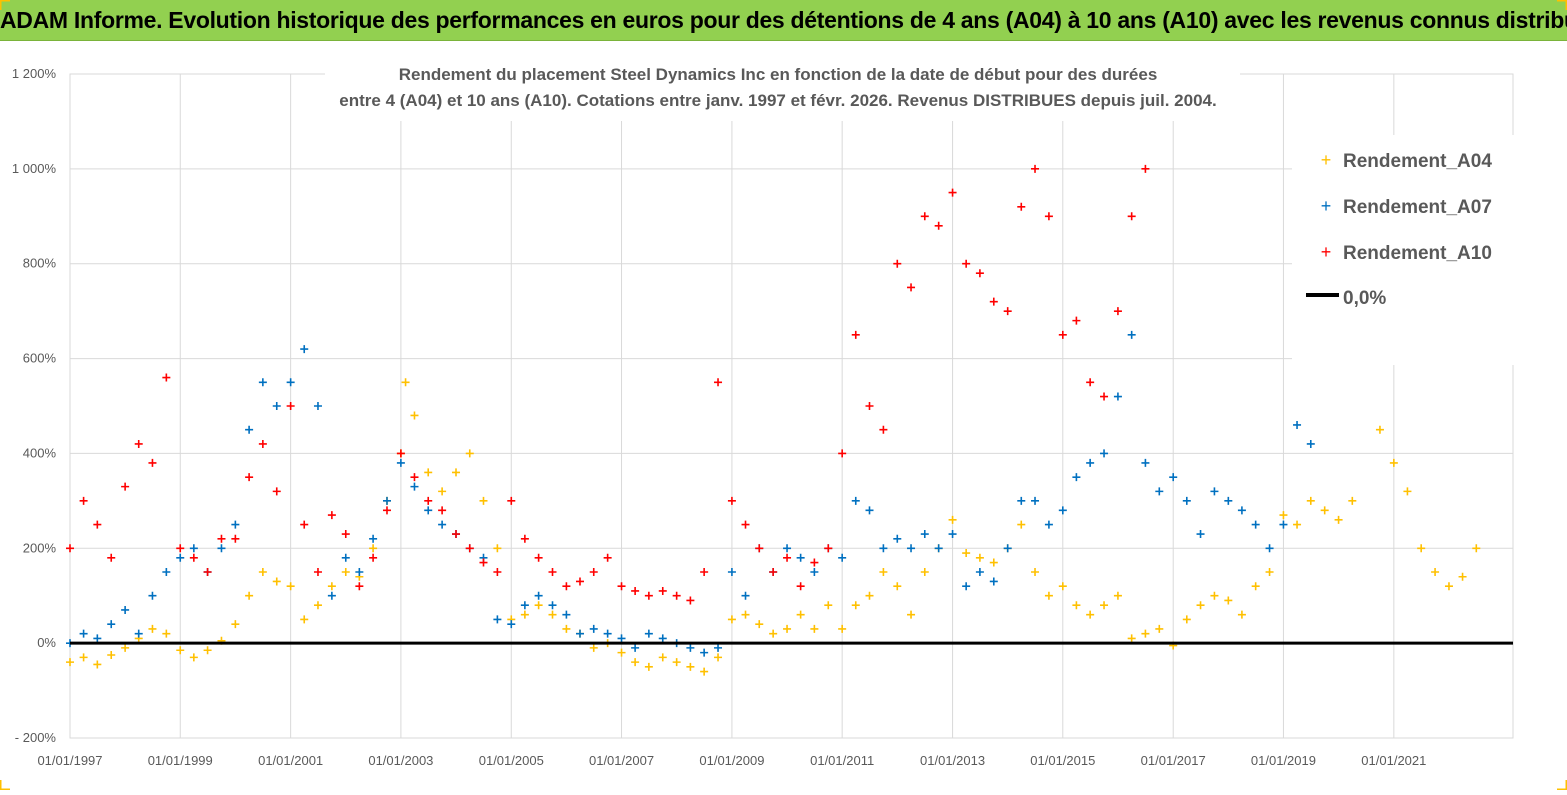 This screenshot has width=1567, height=795. What do you see at coordinates (1417, 207) in the screenshot?
I see `legend-label-a07: Rendement_A07` at bounding box center [1417, 207].